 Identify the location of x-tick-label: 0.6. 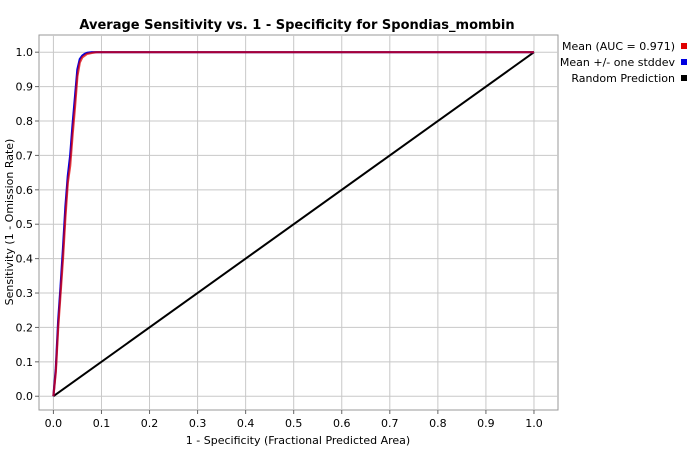
(342, 423).